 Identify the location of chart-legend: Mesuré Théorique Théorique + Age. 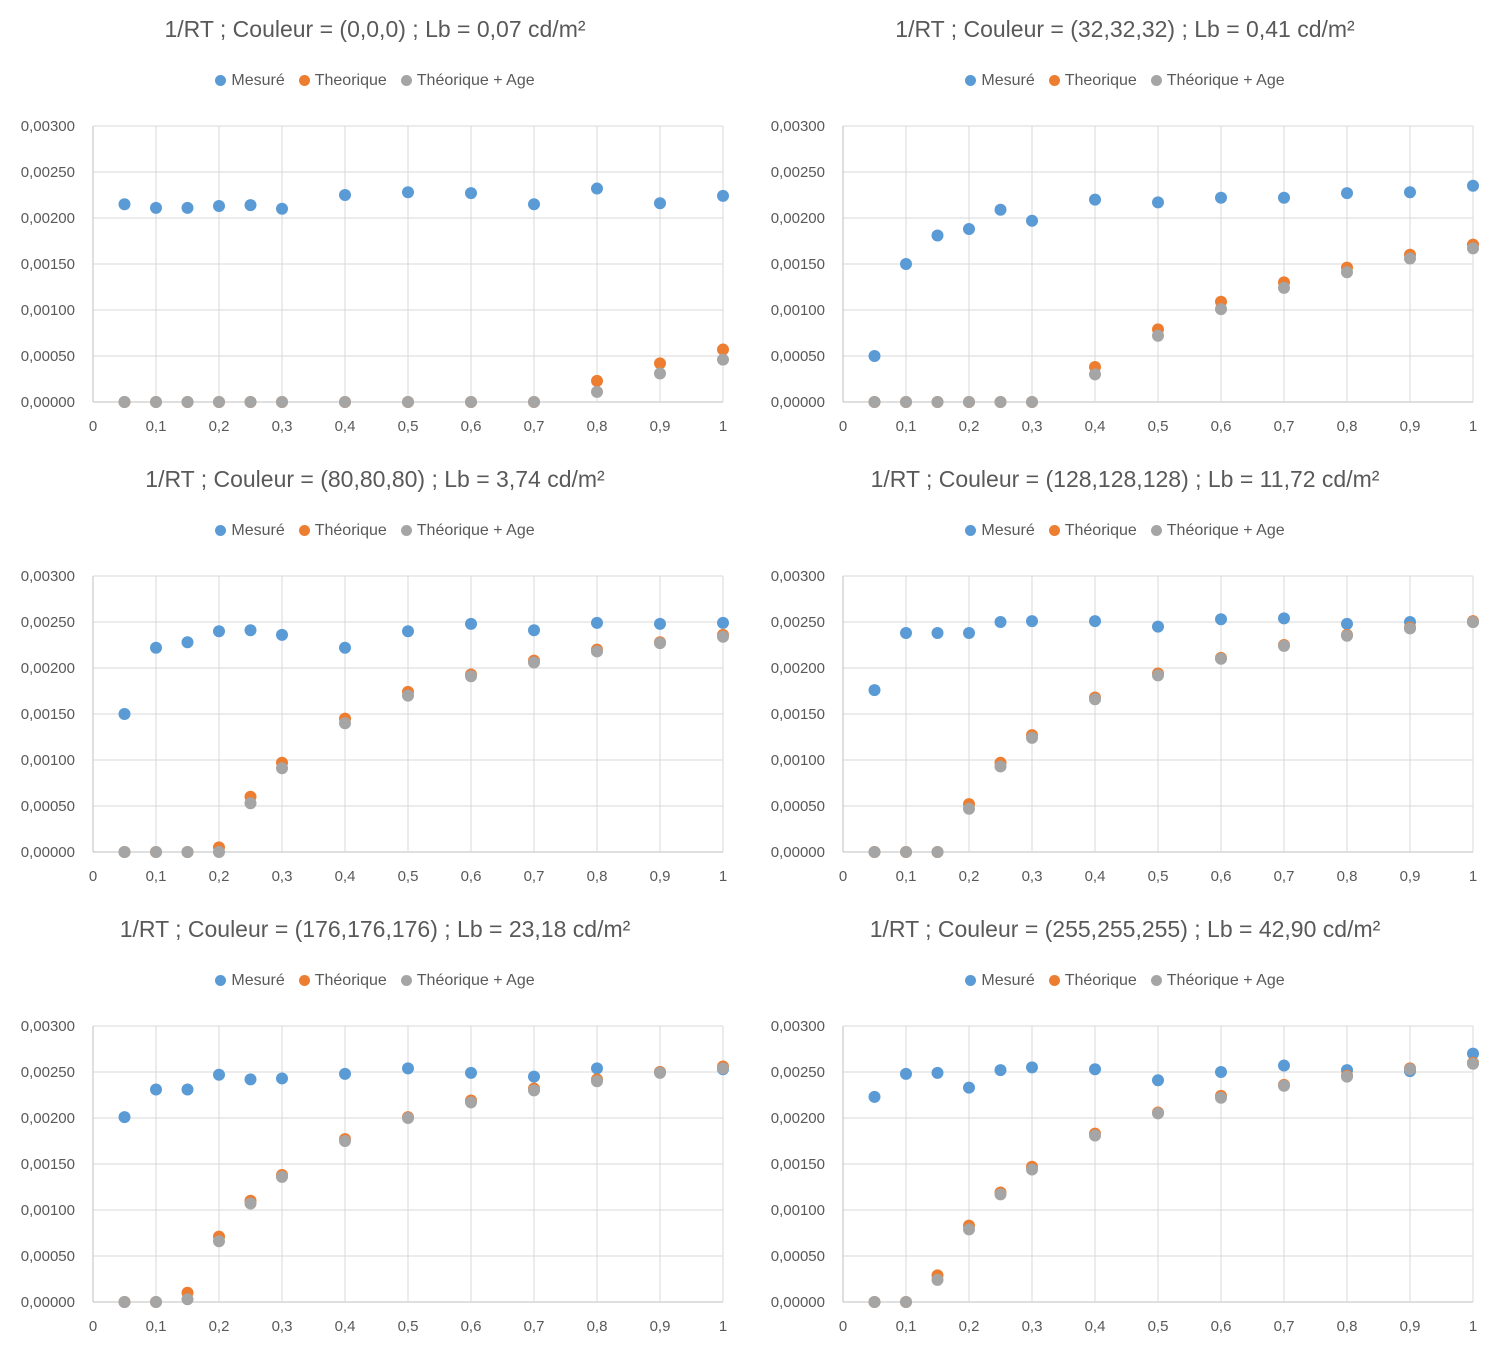
(1125, 981).